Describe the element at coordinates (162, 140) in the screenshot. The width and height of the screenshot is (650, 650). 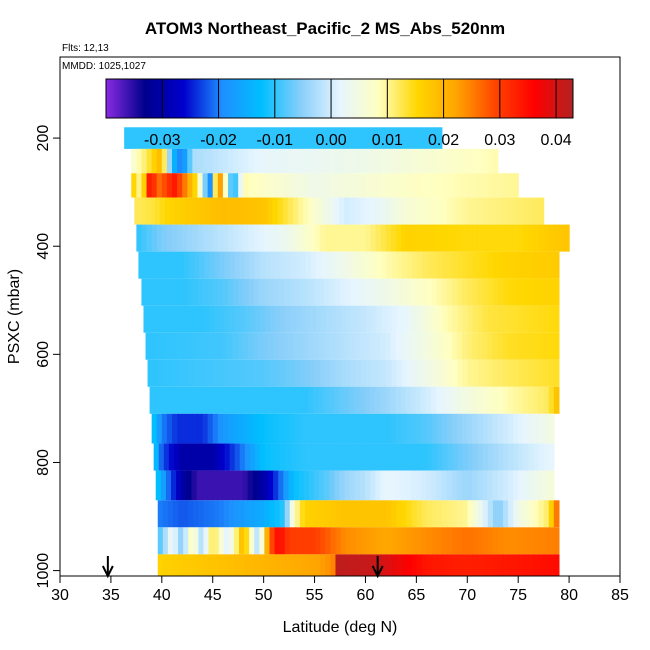
I see `colorbar-tick-label: -0.03` at that location.